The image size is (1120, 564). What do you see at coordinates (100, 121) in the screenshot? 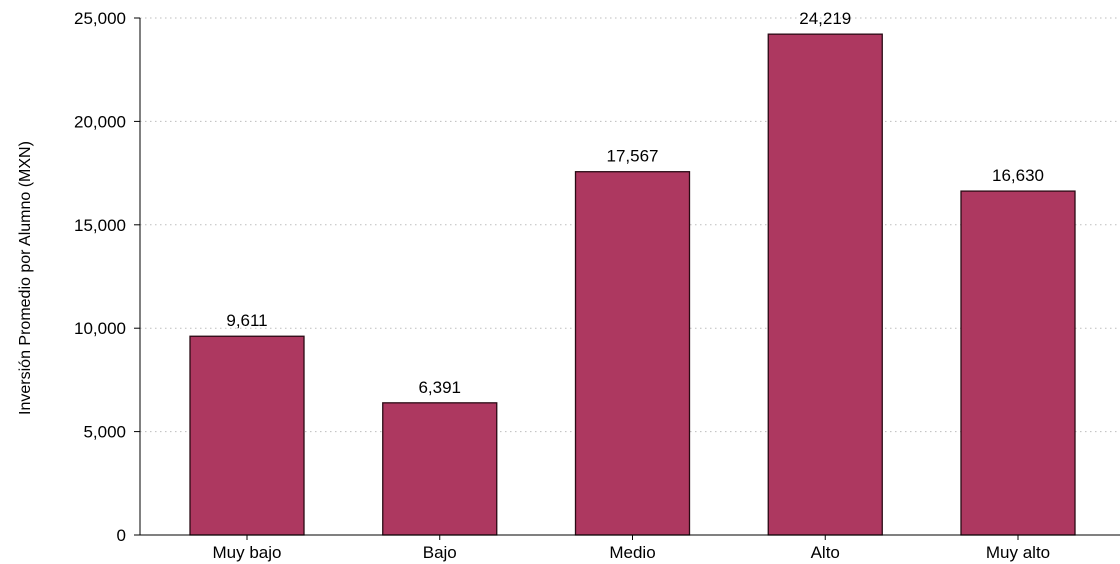
I see `y-tick-label: 20,000` at bounding box center [100, 121].